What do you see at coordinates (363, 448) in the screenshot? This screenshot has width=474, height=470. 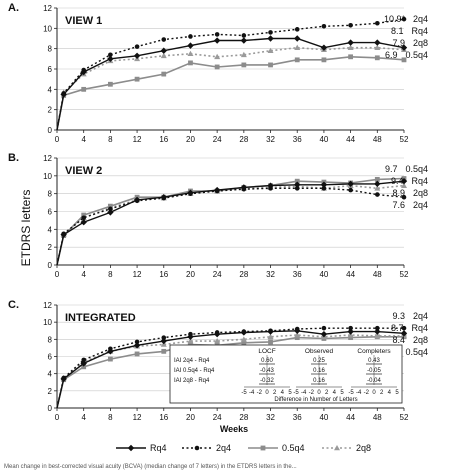 I see `legend-label: 2q8` at bounding box center [363, 448].